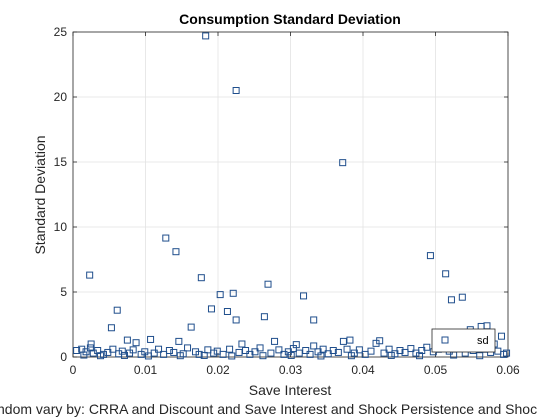 Image resolution: width=560 pixels, height=420 pixels. What do you see at coordinates (508, 370) in the screenshot?
I see `x-tick-label: 0.06` at bounding box center [508, 370].